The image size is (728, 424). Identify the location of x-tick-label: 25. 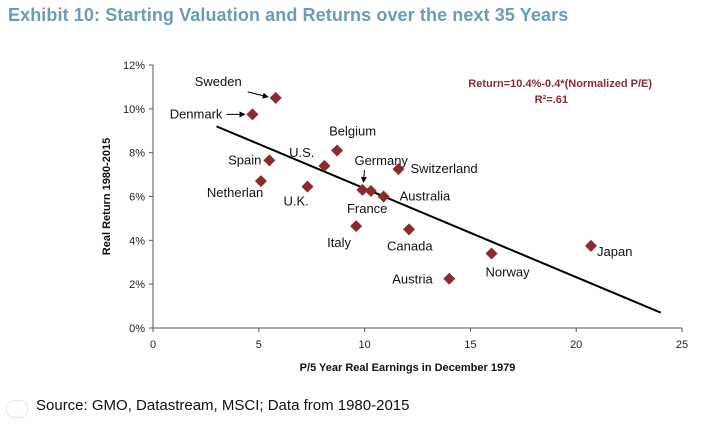
(682, 345).